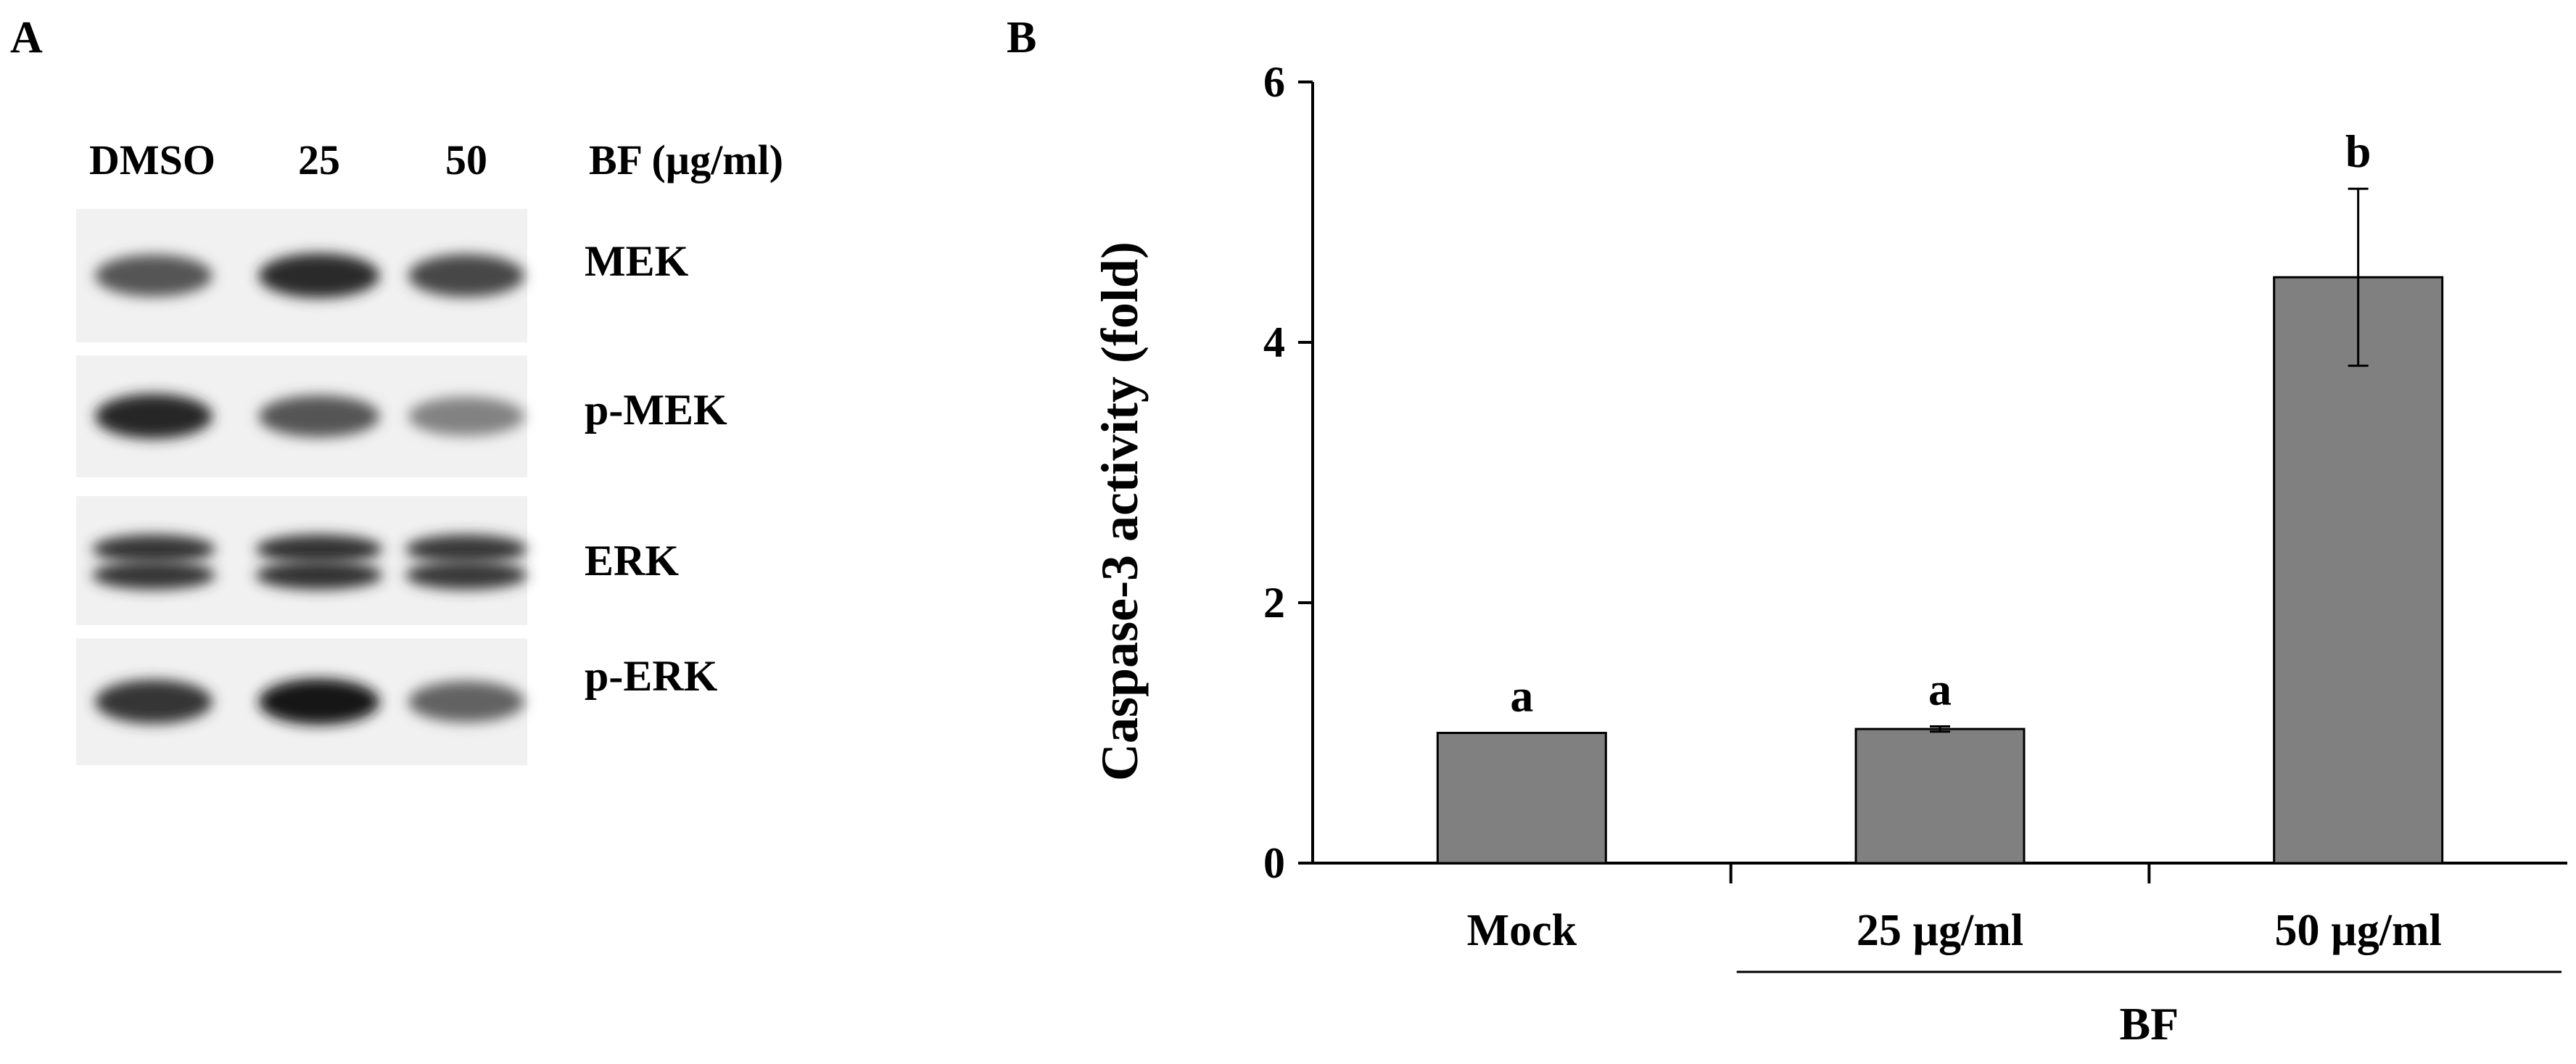 This screenshot has height=1064, width=2576. Describe the element at coordinates (466, 159) in the screenshot. I see `lane-label-50: 50` at that location.